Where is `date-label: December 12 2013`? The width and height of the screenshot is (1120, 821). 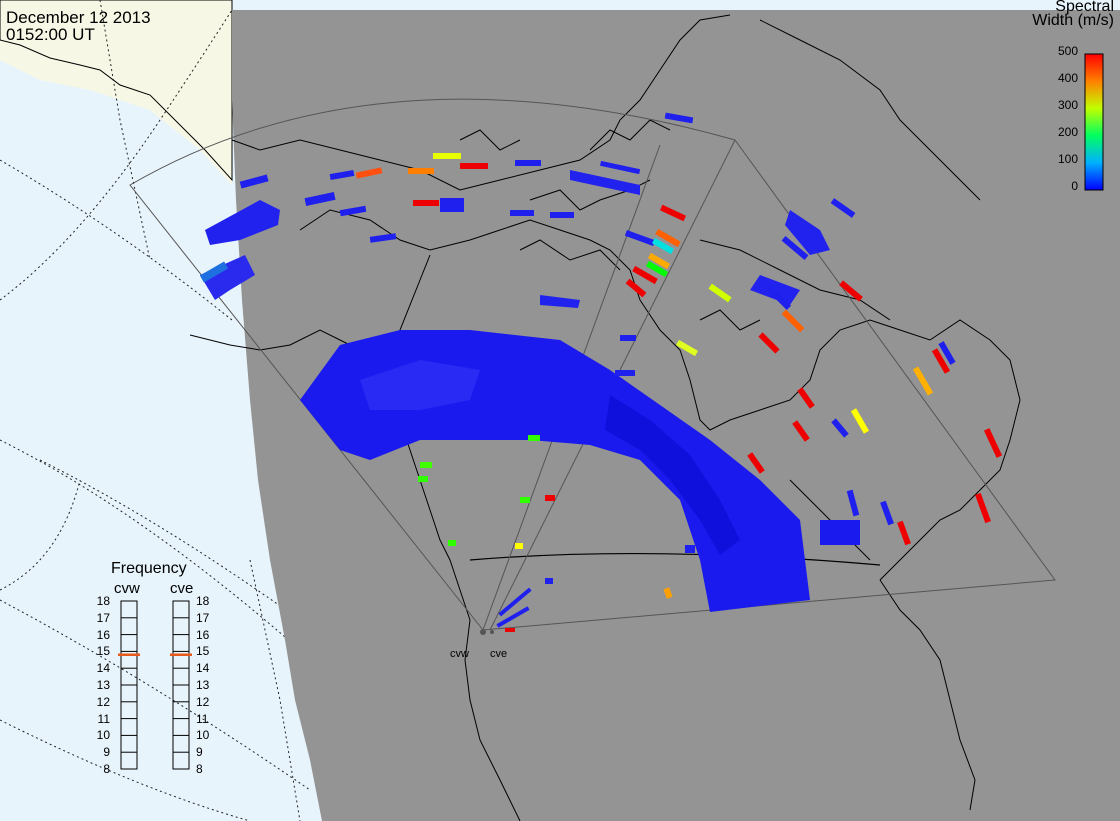 date-label: December 12 2013 is located at coordinates (78, 17).